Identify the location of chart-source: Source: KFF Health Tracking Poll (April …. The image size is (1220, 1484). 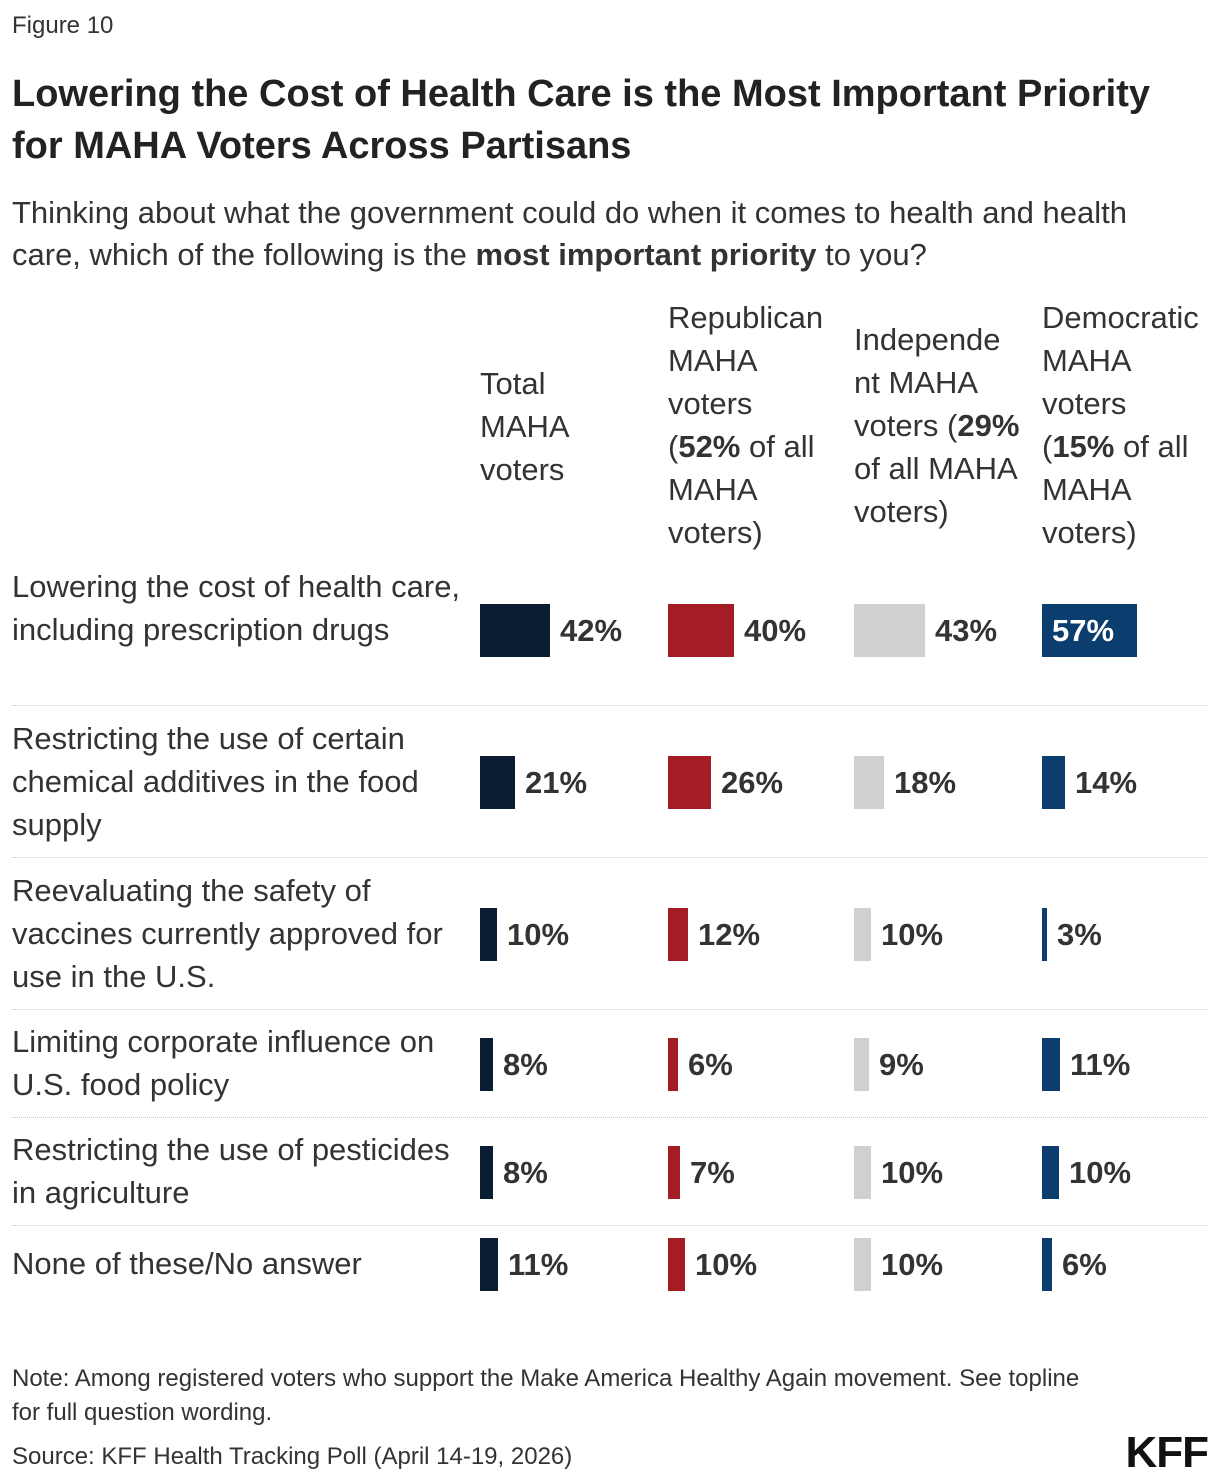
(292, 1456).